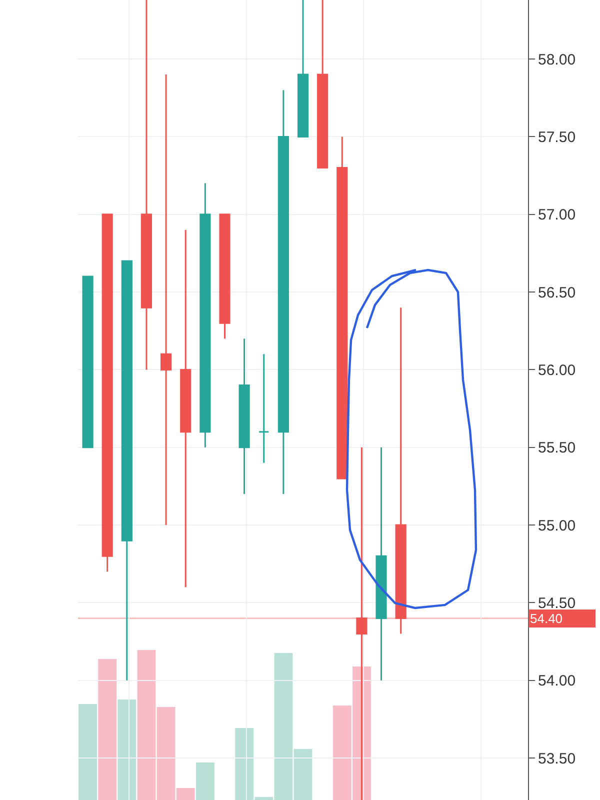 This screenshot has height=800, width=600. What do you see at coordinates (557, 525) in the screenshot?
I see `y-tick-label: 55.00` at bounding box center [557, 525].